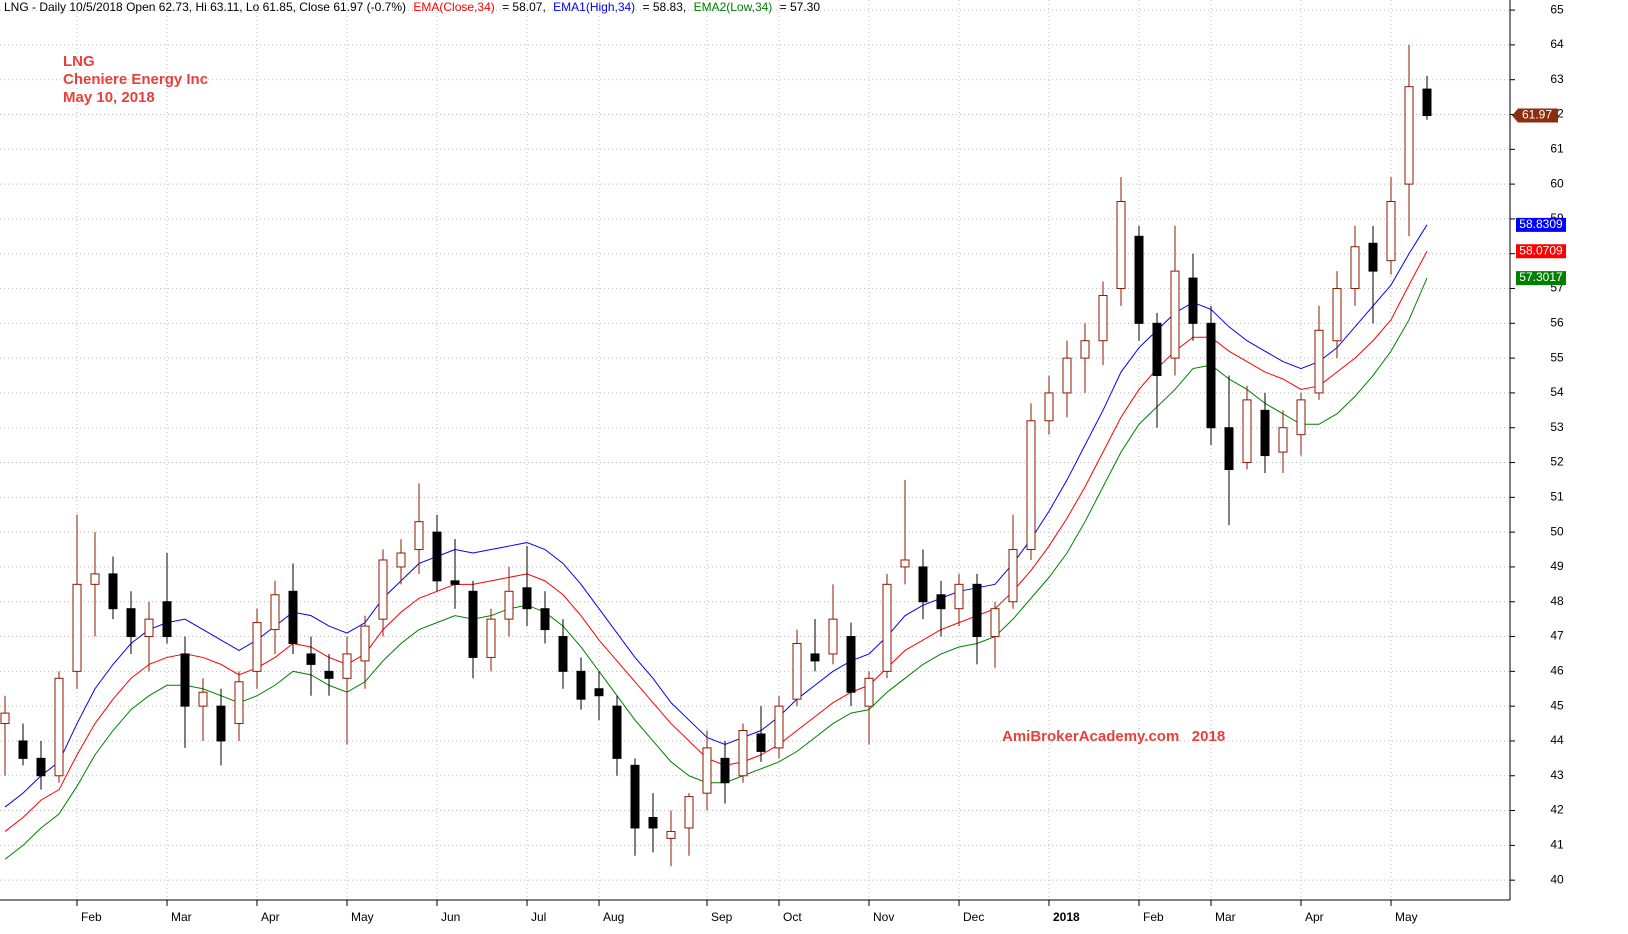  What do you see at coordinates (1066, 917) in the screenshot?
I see `x-tick-label: 2018` at bounding box center [1066, 917].